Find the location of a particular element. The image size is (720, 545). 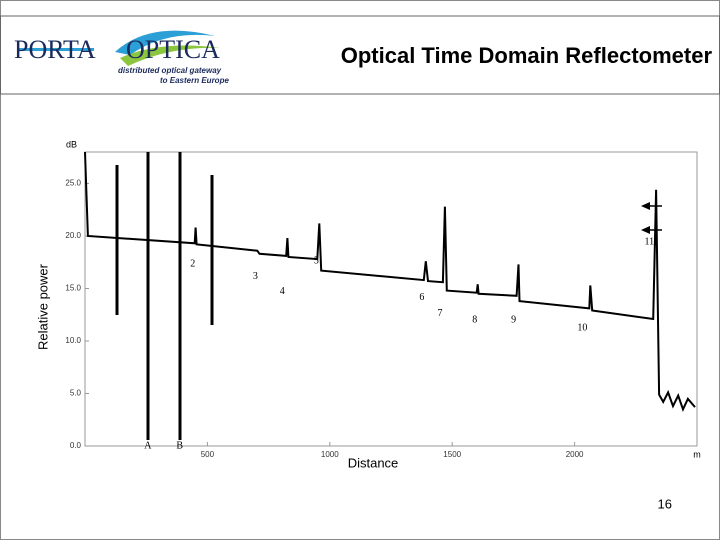

y-tick-label: 20.0 is located at coordinates (73, 235).